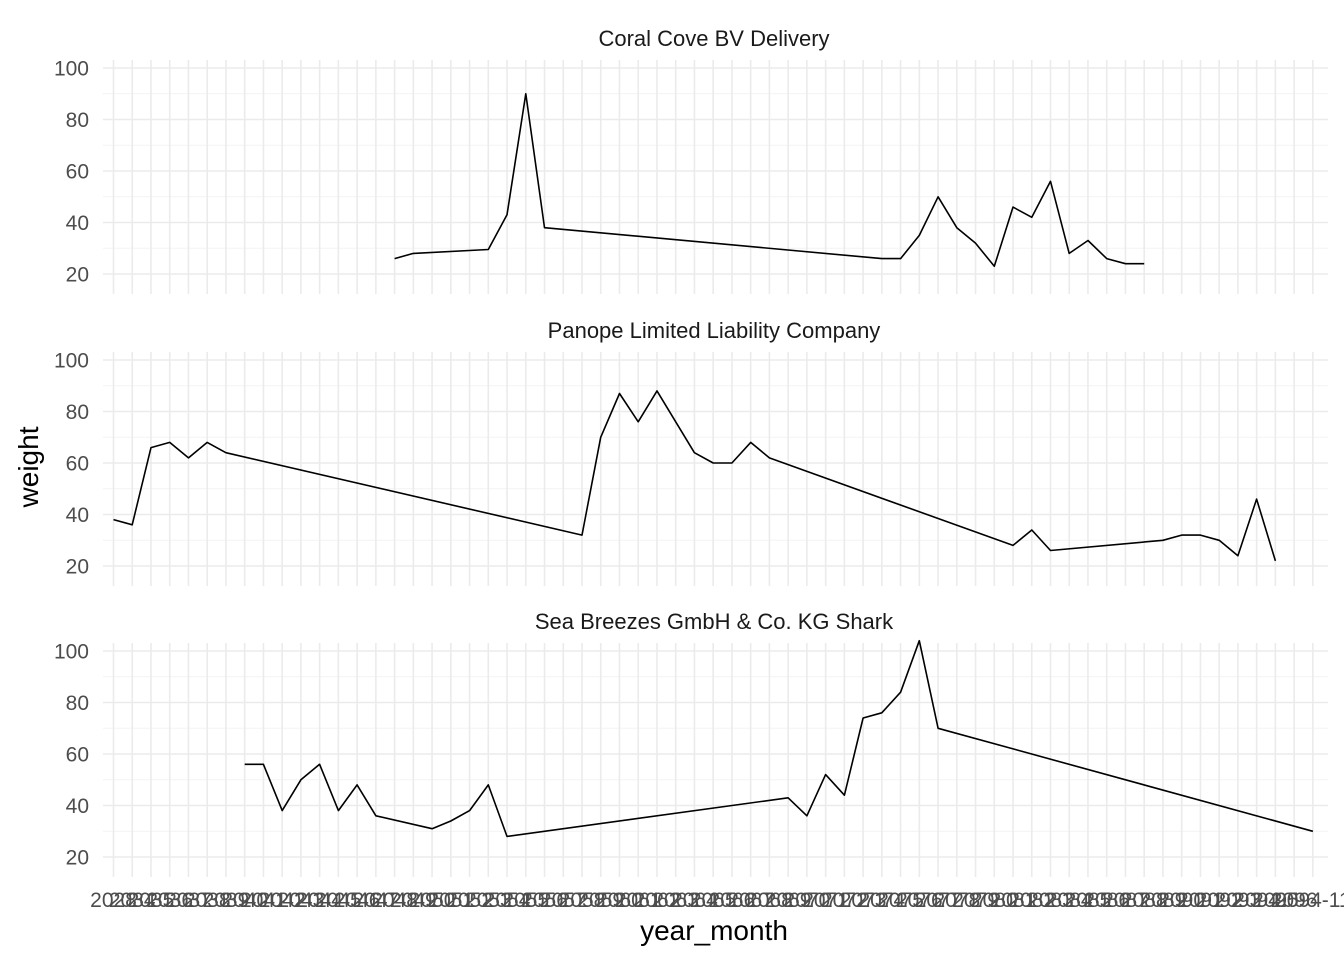 The width and height of the screenshot is (1344, 960). What do you see at coordinates (713, 38) in the screenshot?
I see `panel-title: Coral Cove BV Delivery` at bounding box center [713, 38].